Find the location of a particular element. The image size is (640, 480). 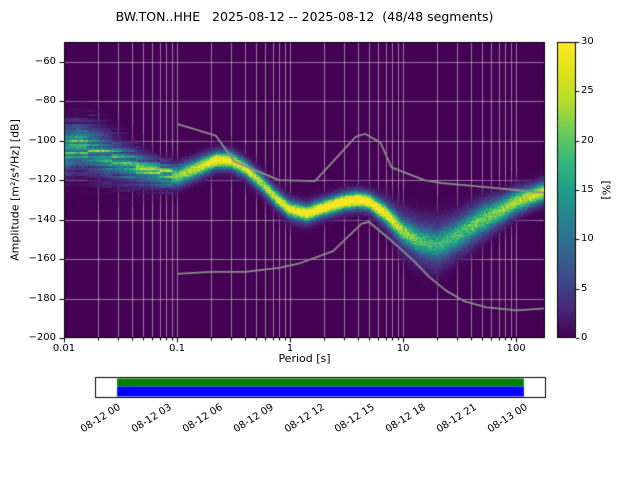

colorbar-label: [%] is located at coordinates (606, 190).